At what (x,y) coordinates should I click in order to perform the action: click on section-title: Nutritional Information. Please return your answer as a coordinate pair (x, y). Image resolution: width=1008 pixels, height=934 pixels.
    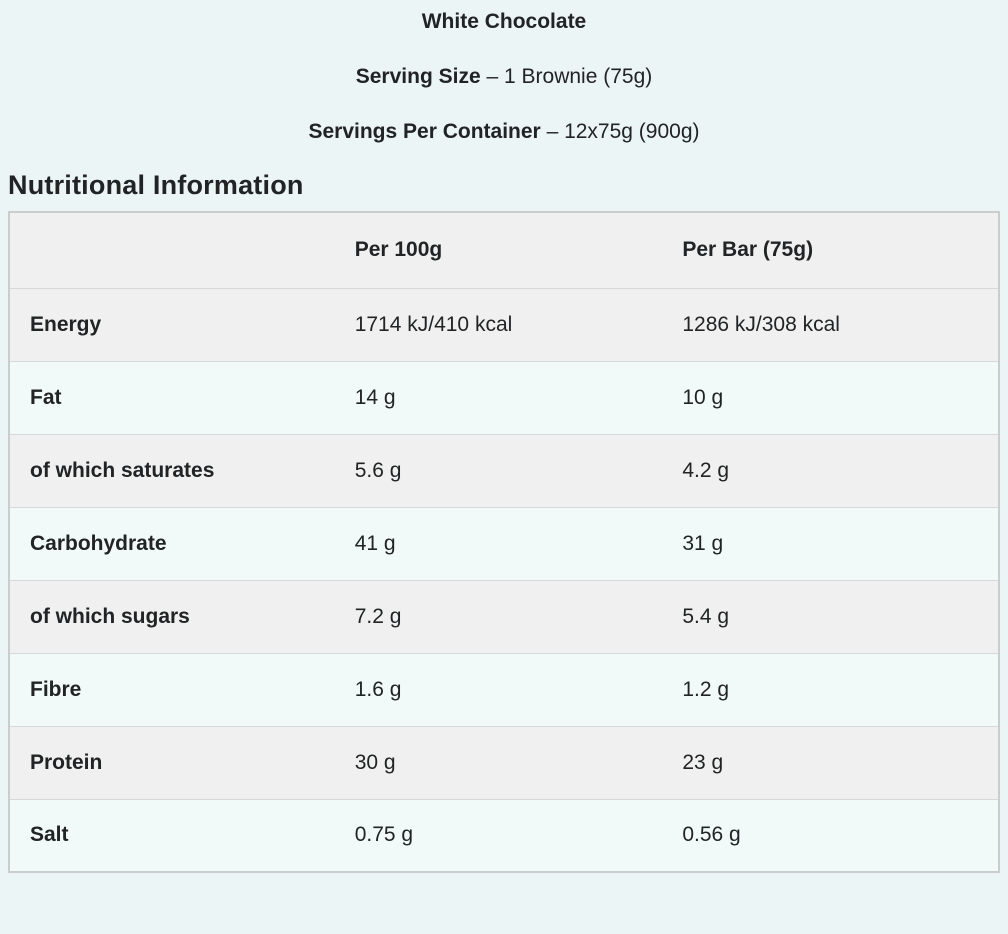
    Looking at the image, I should click on (156, 185).